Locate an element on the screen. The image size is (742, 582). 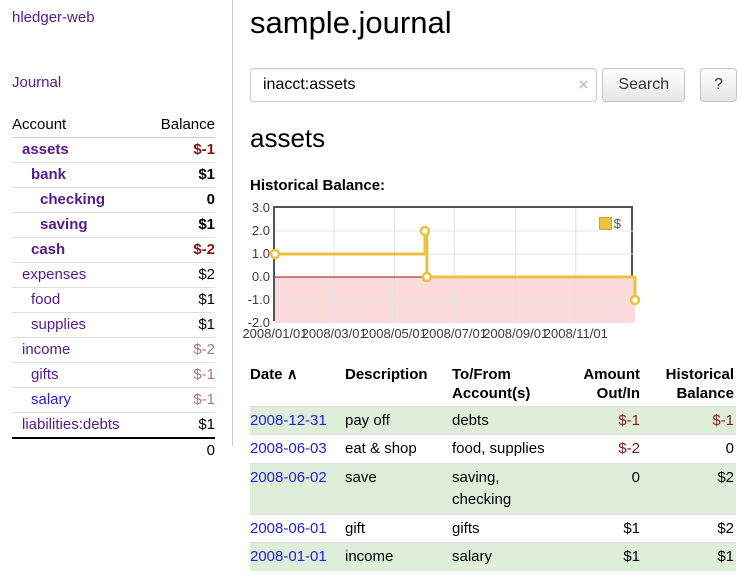
transaction-balance: 0 is located at coordinates (729, 449).